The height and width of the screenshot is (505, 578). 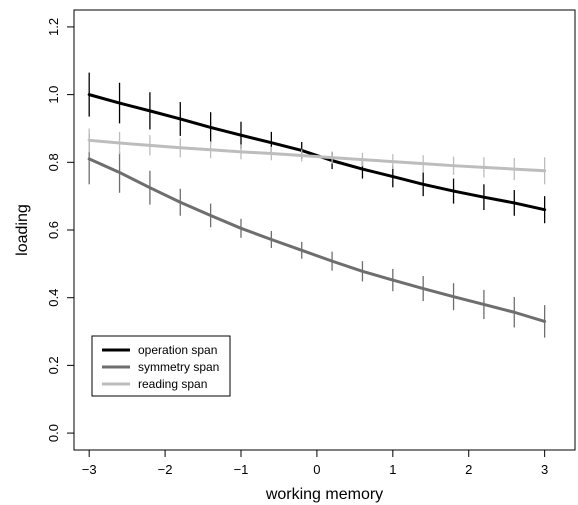 What do you see at coordinates (172, 384) in the screenshot?
I see `legend-label: reading span` at bounding box center [172, 384].